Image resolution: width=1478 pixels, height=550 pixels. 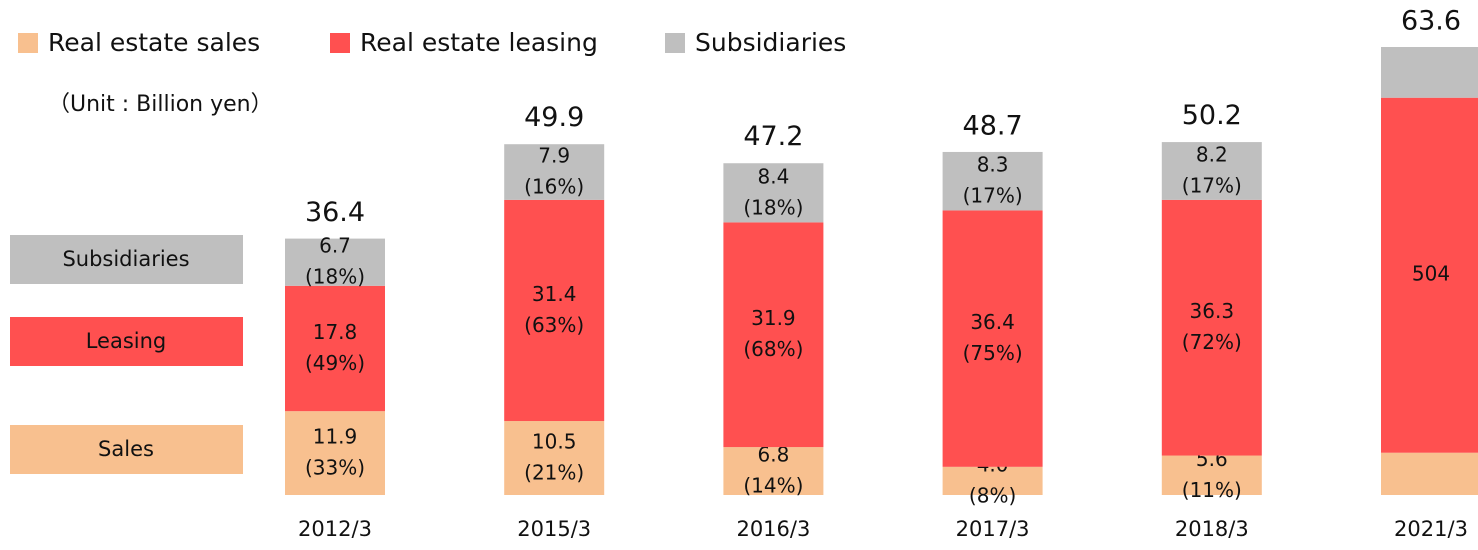 What do you see at coordinates (554, 294) in the screenshot?
I see `value-label: 31.4` at bounding box center [554, 294].